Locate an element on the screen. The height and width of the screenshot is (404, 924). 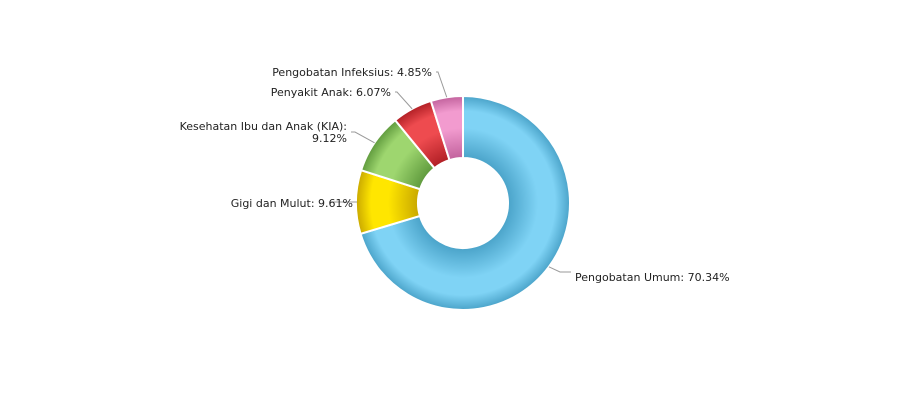
data-label: Penyakit Anak: 6.07% is located at coordinates (331, 92).